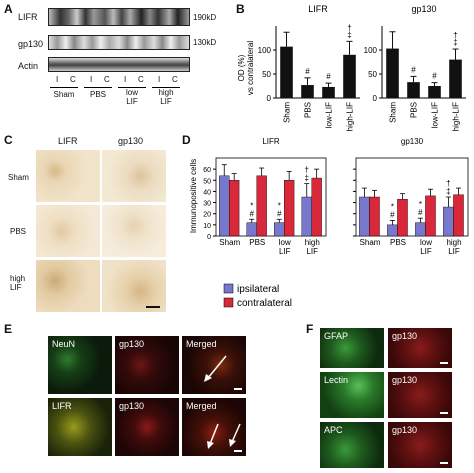  Describe the element at coordinates (186, 140) in the screenshot. I see `panel-label-d: D` at that location.